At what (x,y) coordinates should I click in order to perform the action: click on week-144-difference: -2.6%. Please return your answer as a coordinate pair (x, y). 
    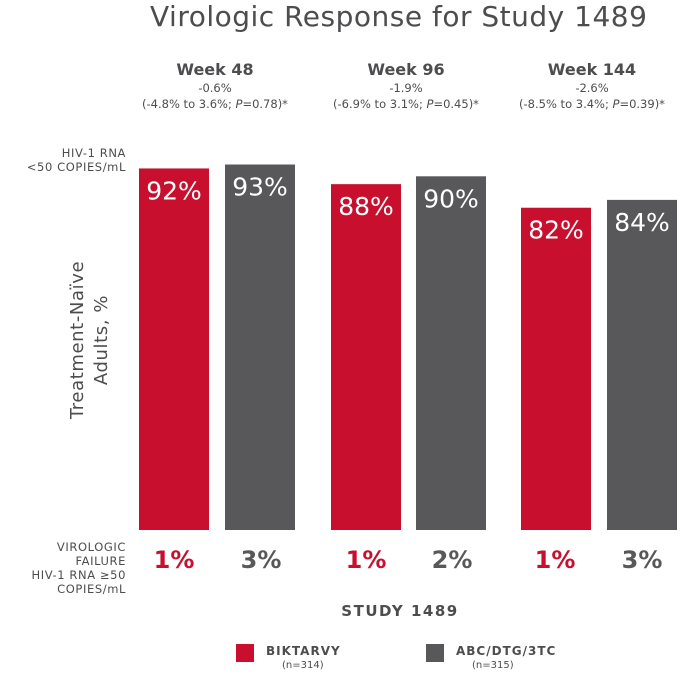
    Looking at the image, I should click on (592, 88).